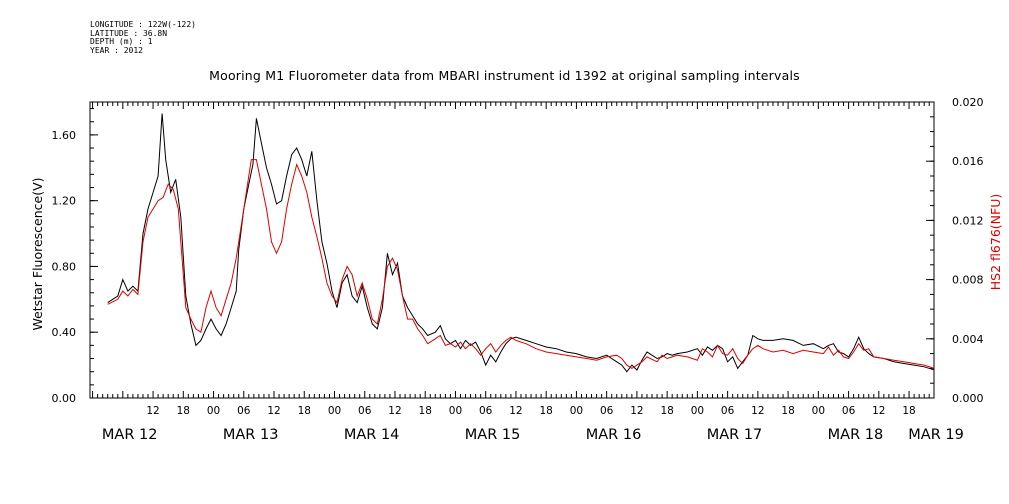 Image resolution: width=1009 pixels, height=504 pixels. I want to click on y-right-tick-label: 0.020, so click(968, 102).